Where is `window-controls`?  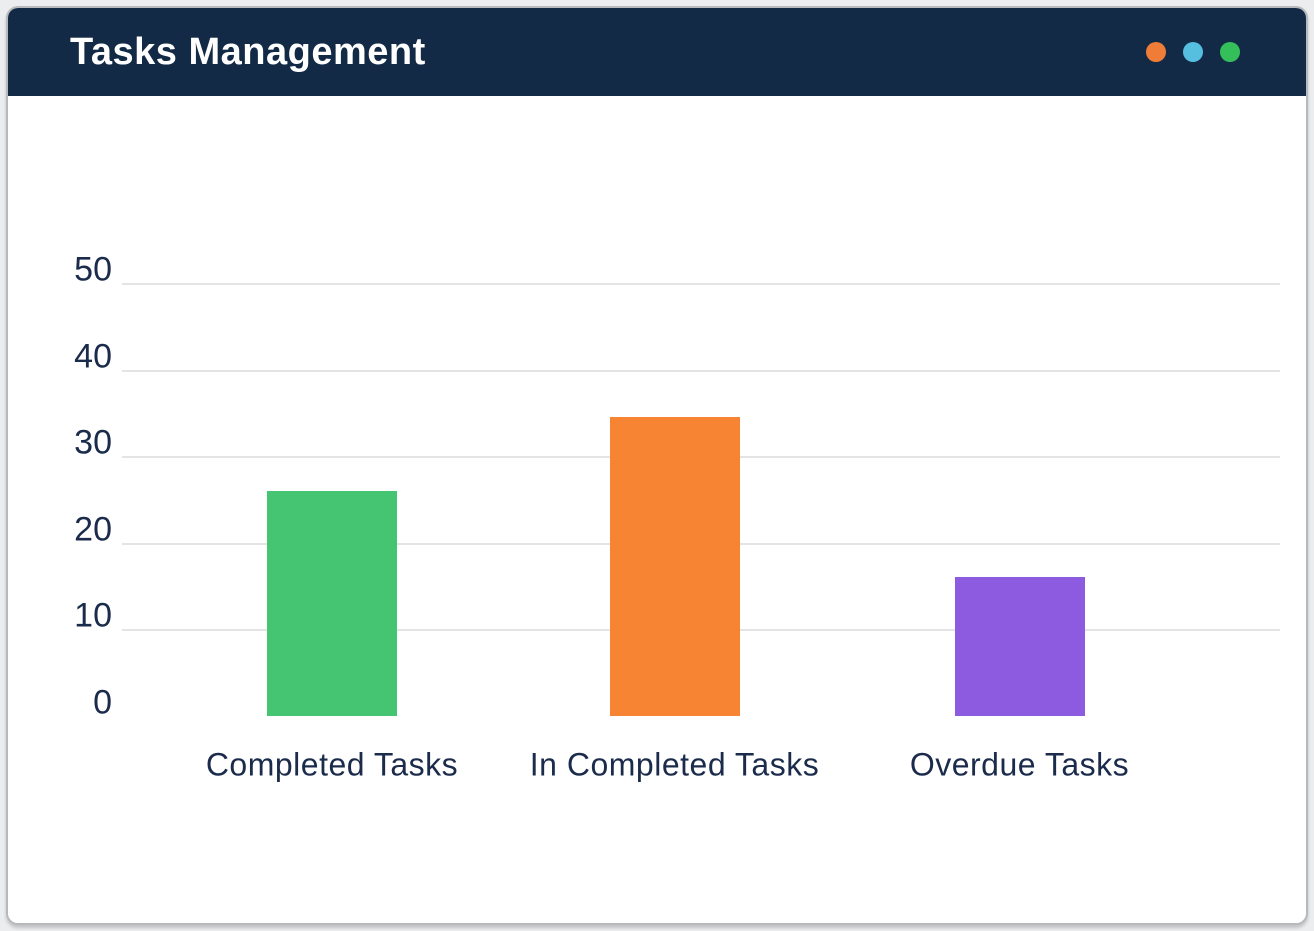
window-controls is located at coordinates (1193, 52).